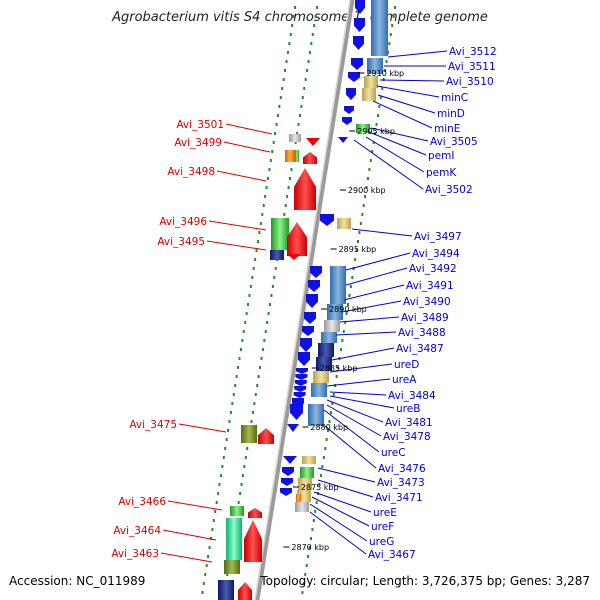  I want to click on gene-label-right: Avi_3484, so click(412, 396).